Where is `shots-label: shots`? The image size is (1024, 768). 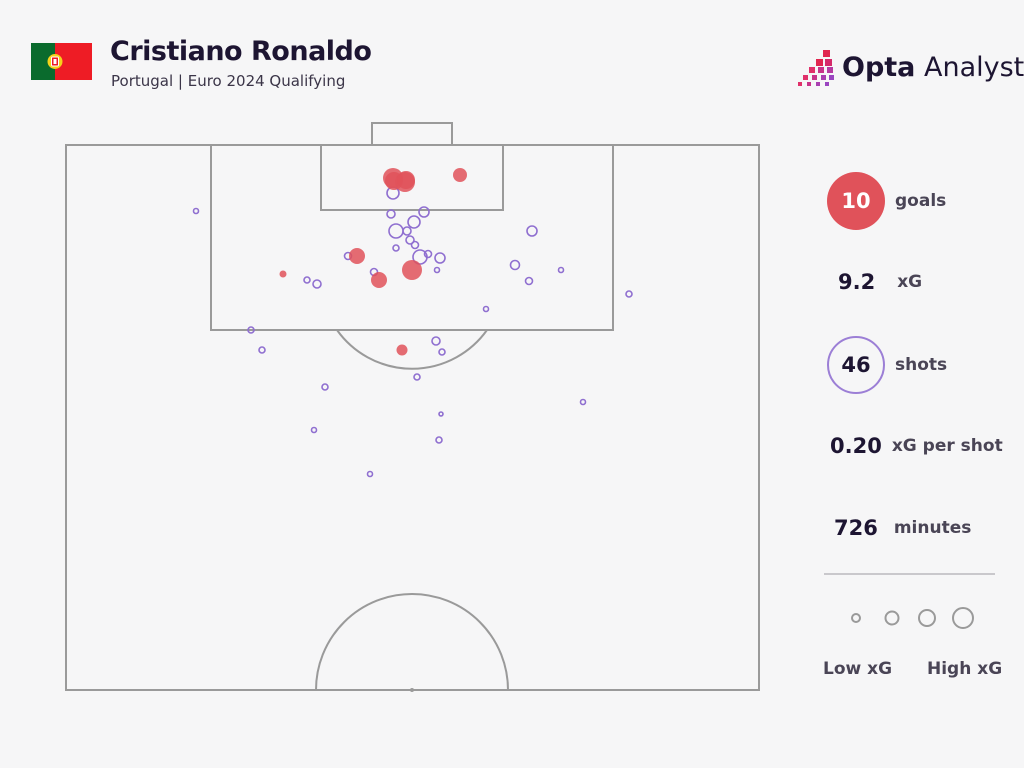 shots-label: shots is located at coordinates (921, 365).